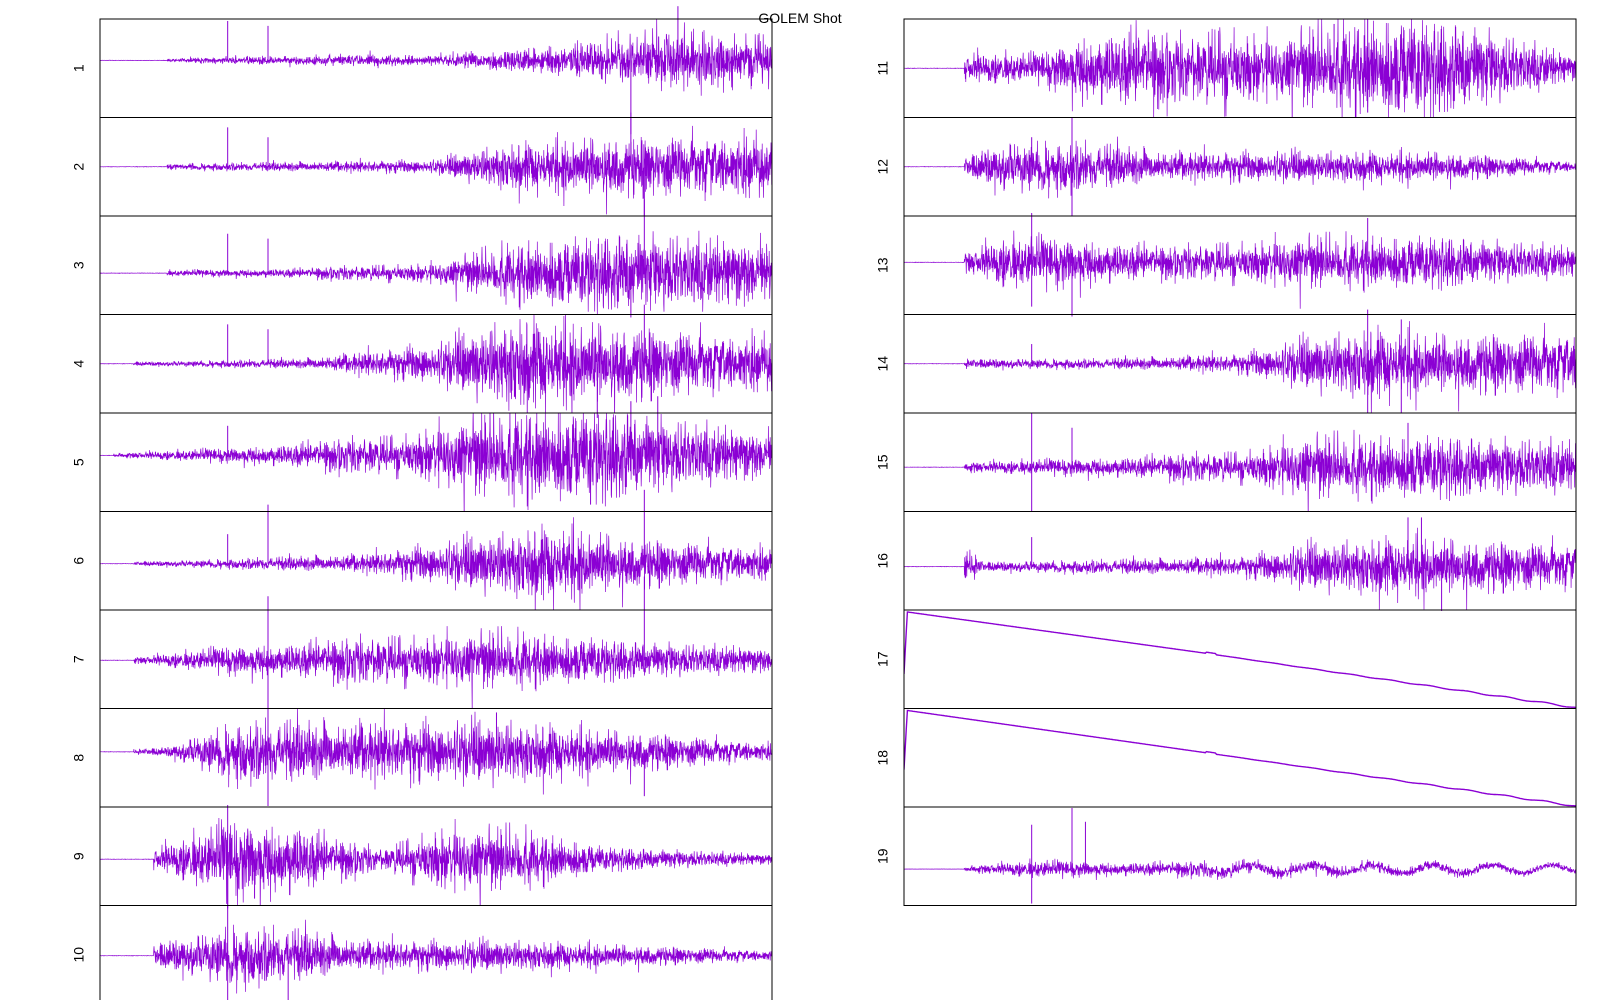  I want to click on panel-label-16: 16, so click(883, 561).